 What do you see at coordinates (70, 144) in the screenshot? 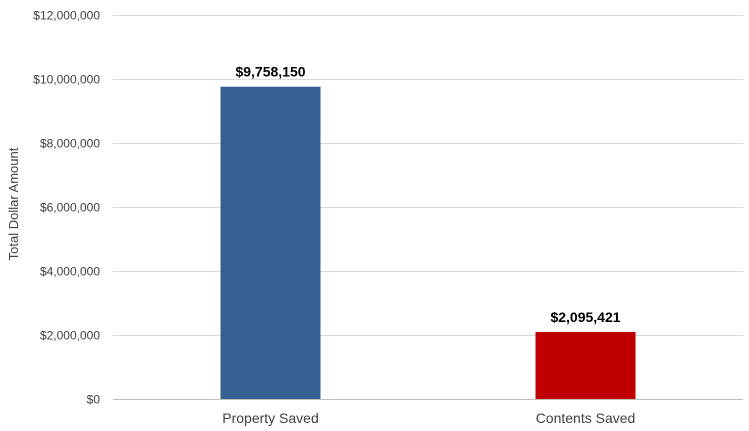
I see `y-tick-label: $8,000,000` at bounding box center [70, 144].